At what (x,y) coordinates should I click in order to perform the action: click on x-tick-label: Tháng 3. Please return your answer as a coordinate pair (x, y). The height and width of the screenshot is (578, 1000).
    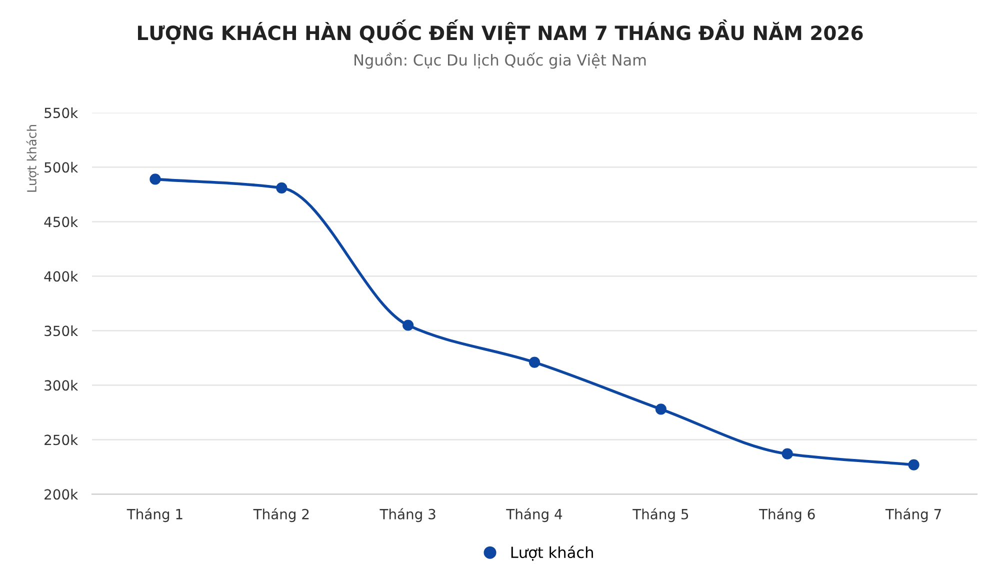
    Looking at the image, I should click on (408, 515).